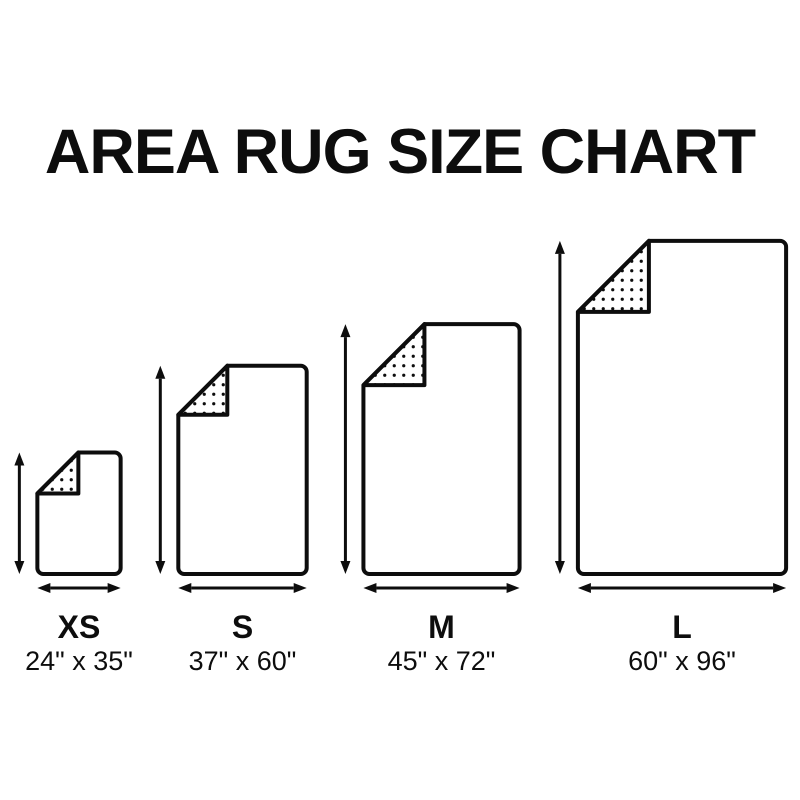 Image resolution: width=800 pixels, height=800 pixels. What do you see at coordinates (79, 661) in the screenshot?
I see `rug-xs-dimensions-label: 24" x 35"` at bounding box center [79, 661].